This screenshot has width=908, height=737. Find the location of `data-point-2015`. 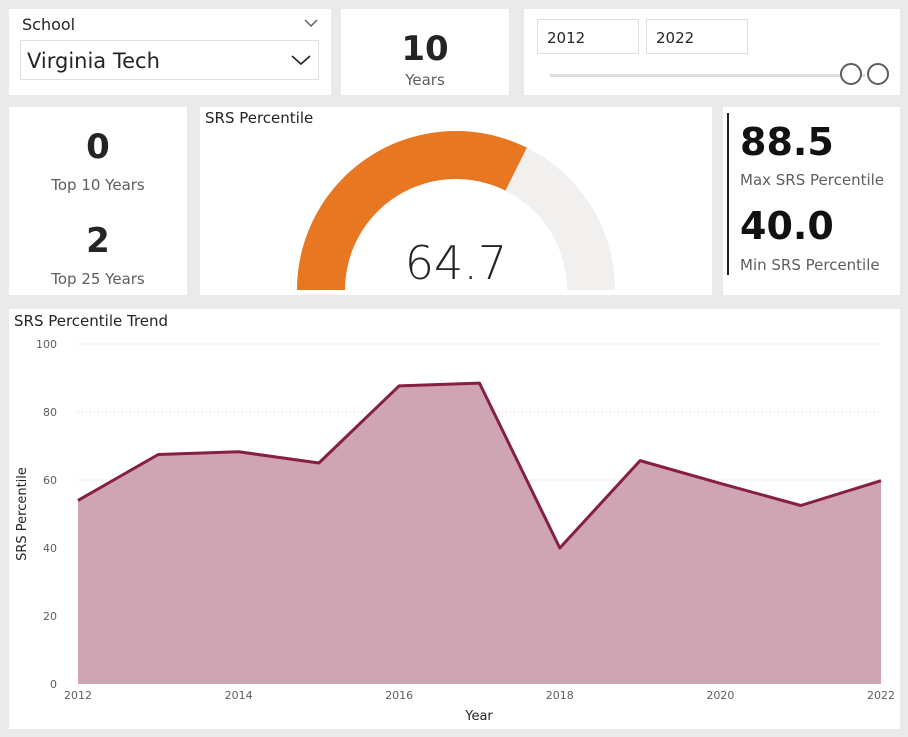

data-point-2015 is located at coordinates (319, 463).